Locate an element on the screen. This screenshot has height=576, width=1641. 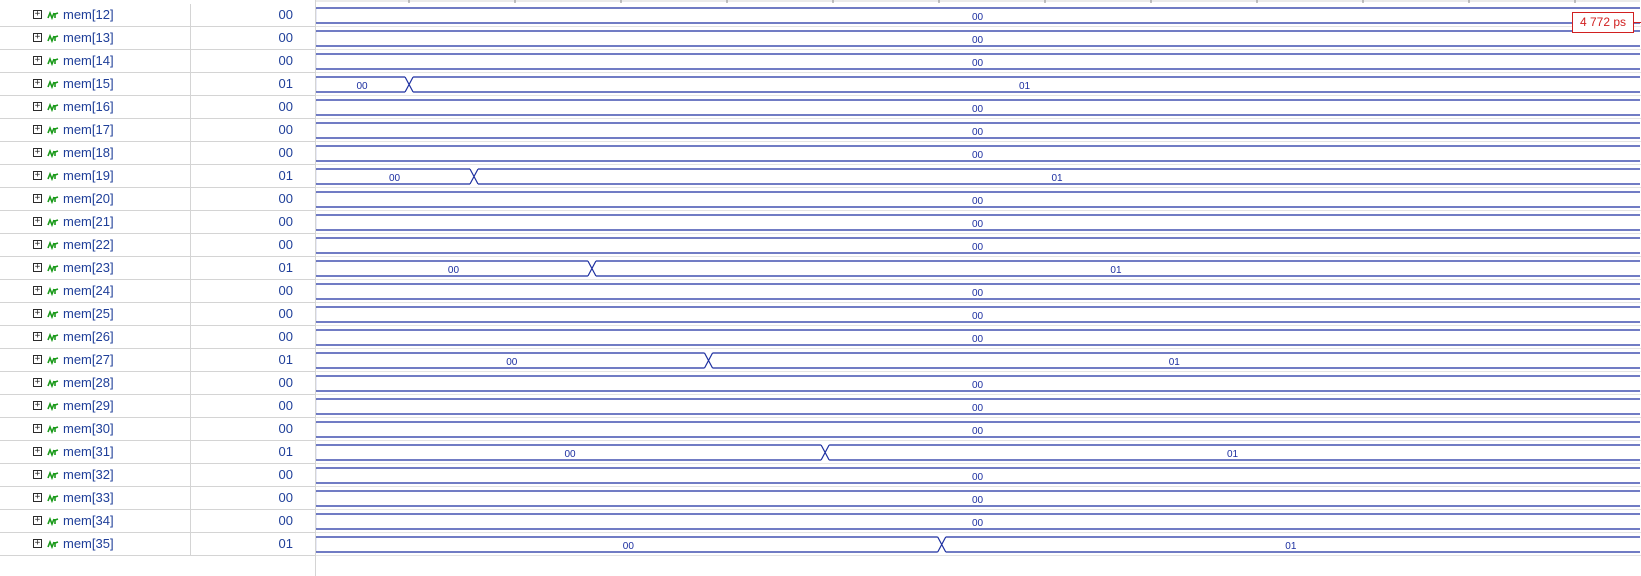
signal-row: + mem[17] 00 is located at coordinates (157, 130).